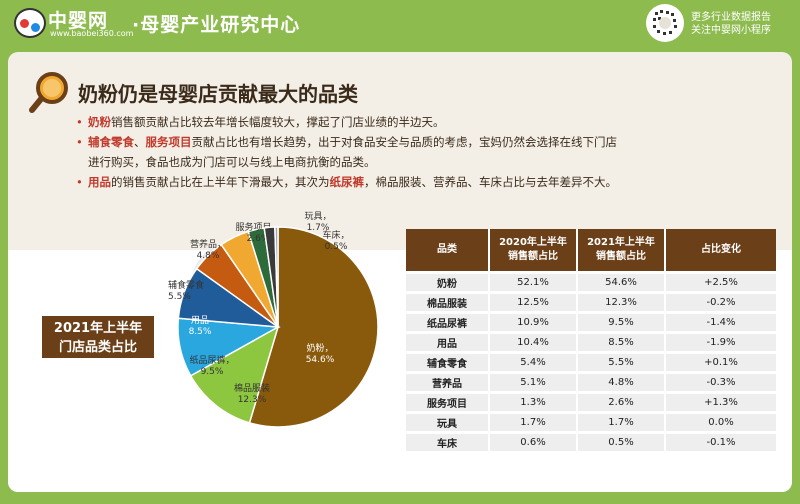  Describe the element at coordinates (218, 94) in the screenshot. I see `page-title: 奶粉仍是母婴店贡献最大的品类` at that location.